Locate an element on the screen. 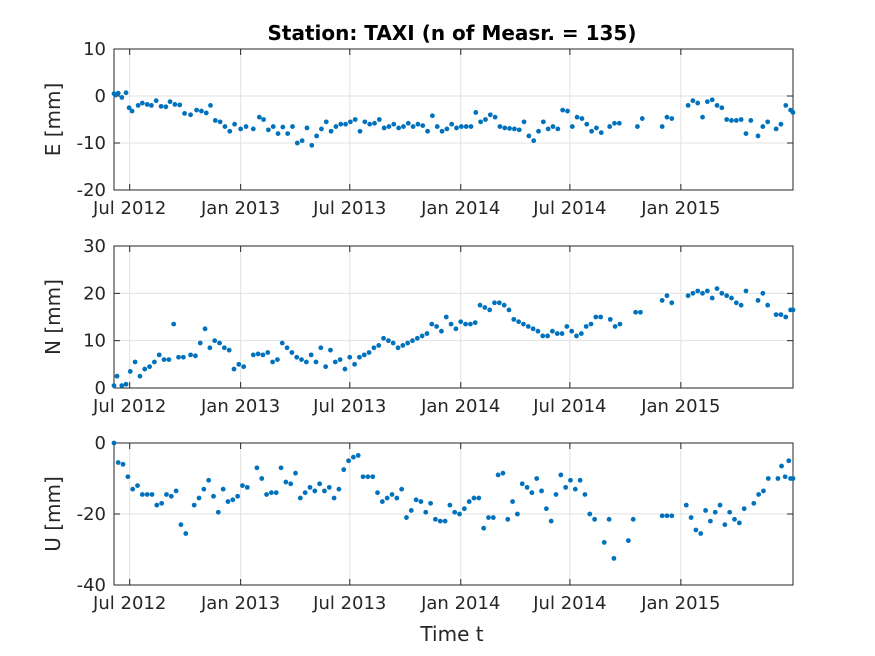 The height and width of the screenshot is (656, 875). y-tick-label: -40 is located at coordinates (91, 585).